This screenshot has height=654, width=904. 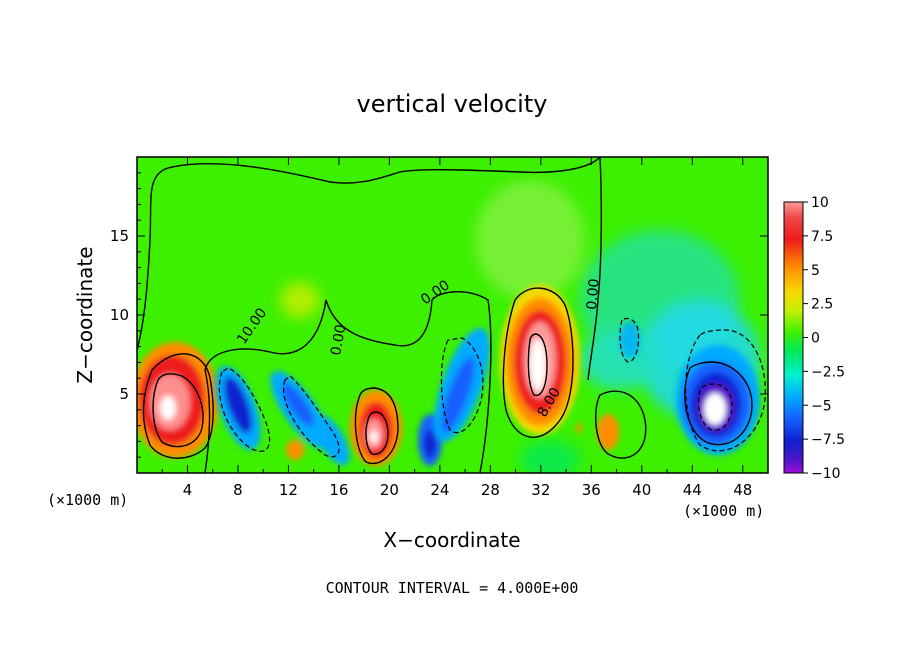 I want to click on blob-right-core, so click(x=715, y=409).